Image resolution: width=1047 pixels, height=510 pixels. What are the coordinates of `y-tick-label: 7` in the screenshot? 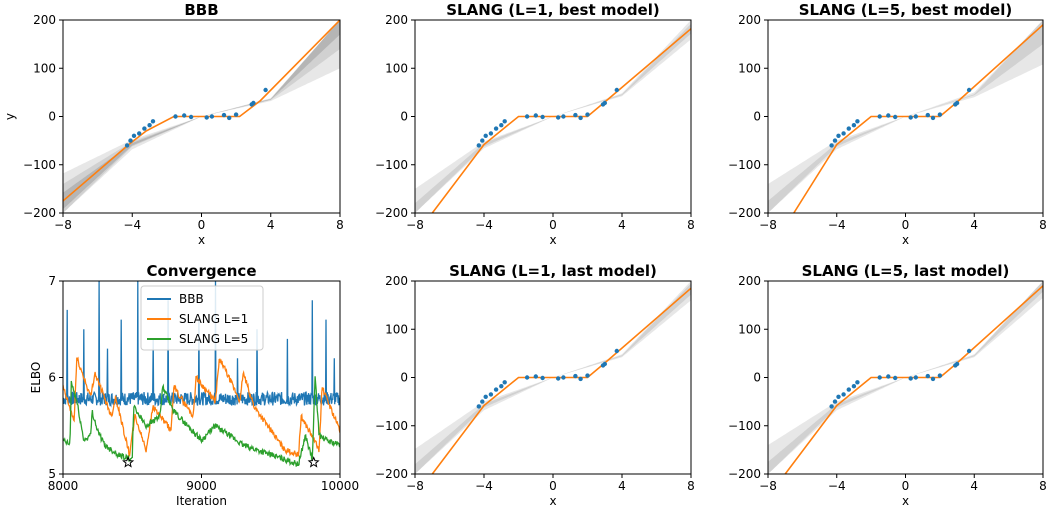 It's located at (52, 281).